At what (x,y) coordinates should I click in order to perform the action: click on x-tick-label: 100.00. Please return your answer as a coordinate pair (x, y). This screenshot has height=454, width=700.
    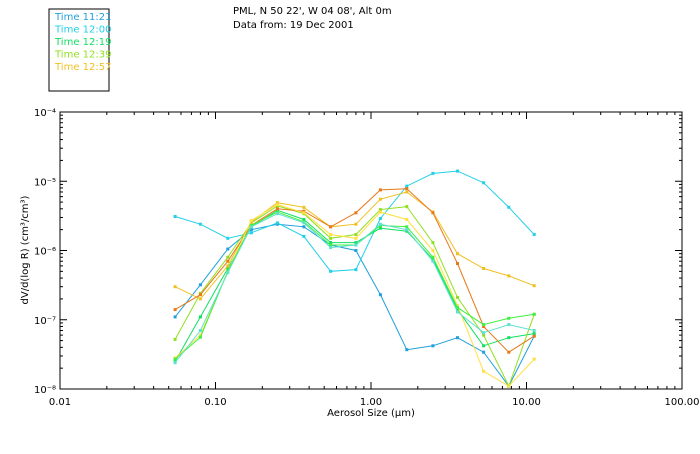
    Looking at the image, I should click on (682, 402).